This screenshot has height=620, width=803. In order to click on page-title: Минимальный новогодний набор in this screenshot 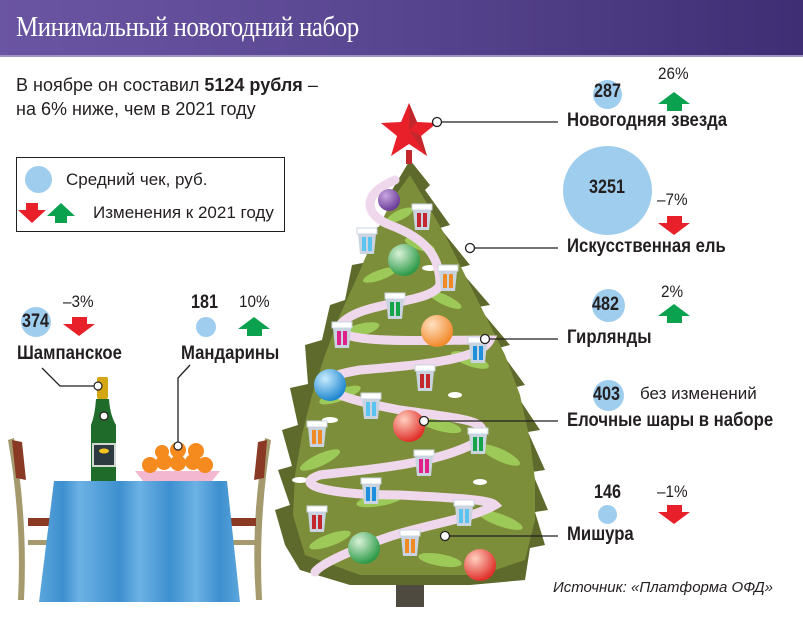, I will do `click(187, 27)`.